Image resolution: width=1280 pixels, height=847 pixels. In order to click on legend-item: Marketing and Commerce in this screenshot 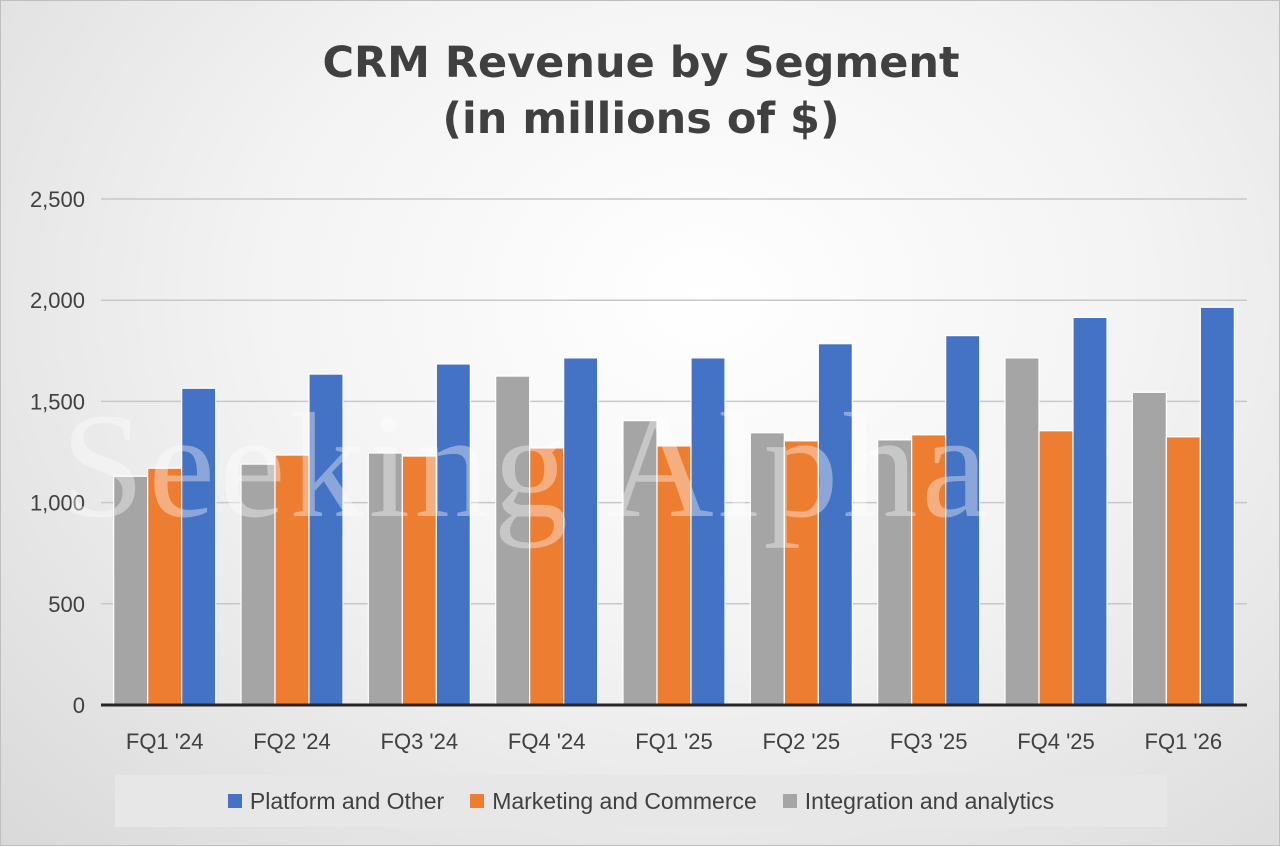, I will do `click(613, 801)`.